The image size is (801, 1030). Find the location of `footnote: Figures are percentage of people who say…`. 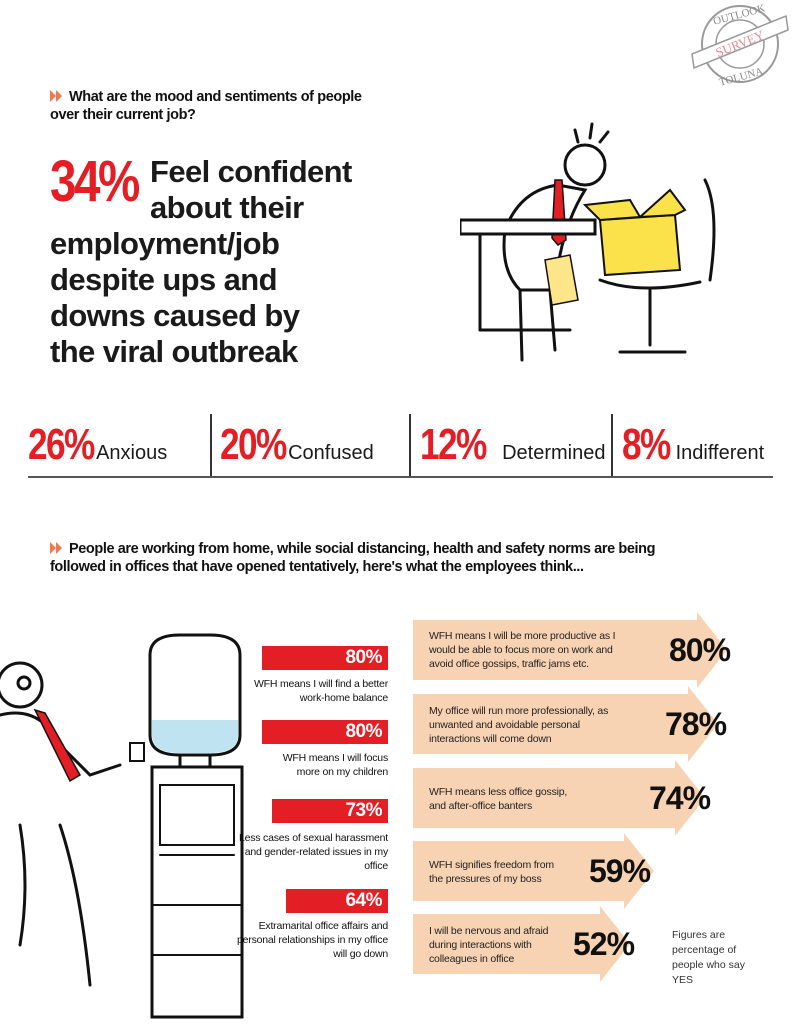

footnote: Figures are percentage of people who say… is located at coordinates (708, 957).